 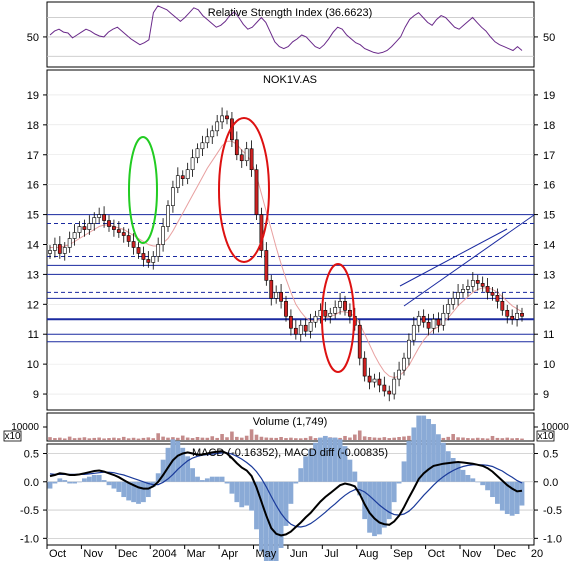 I want to click on price-tick-label: 15, so click(x=33, y=216).